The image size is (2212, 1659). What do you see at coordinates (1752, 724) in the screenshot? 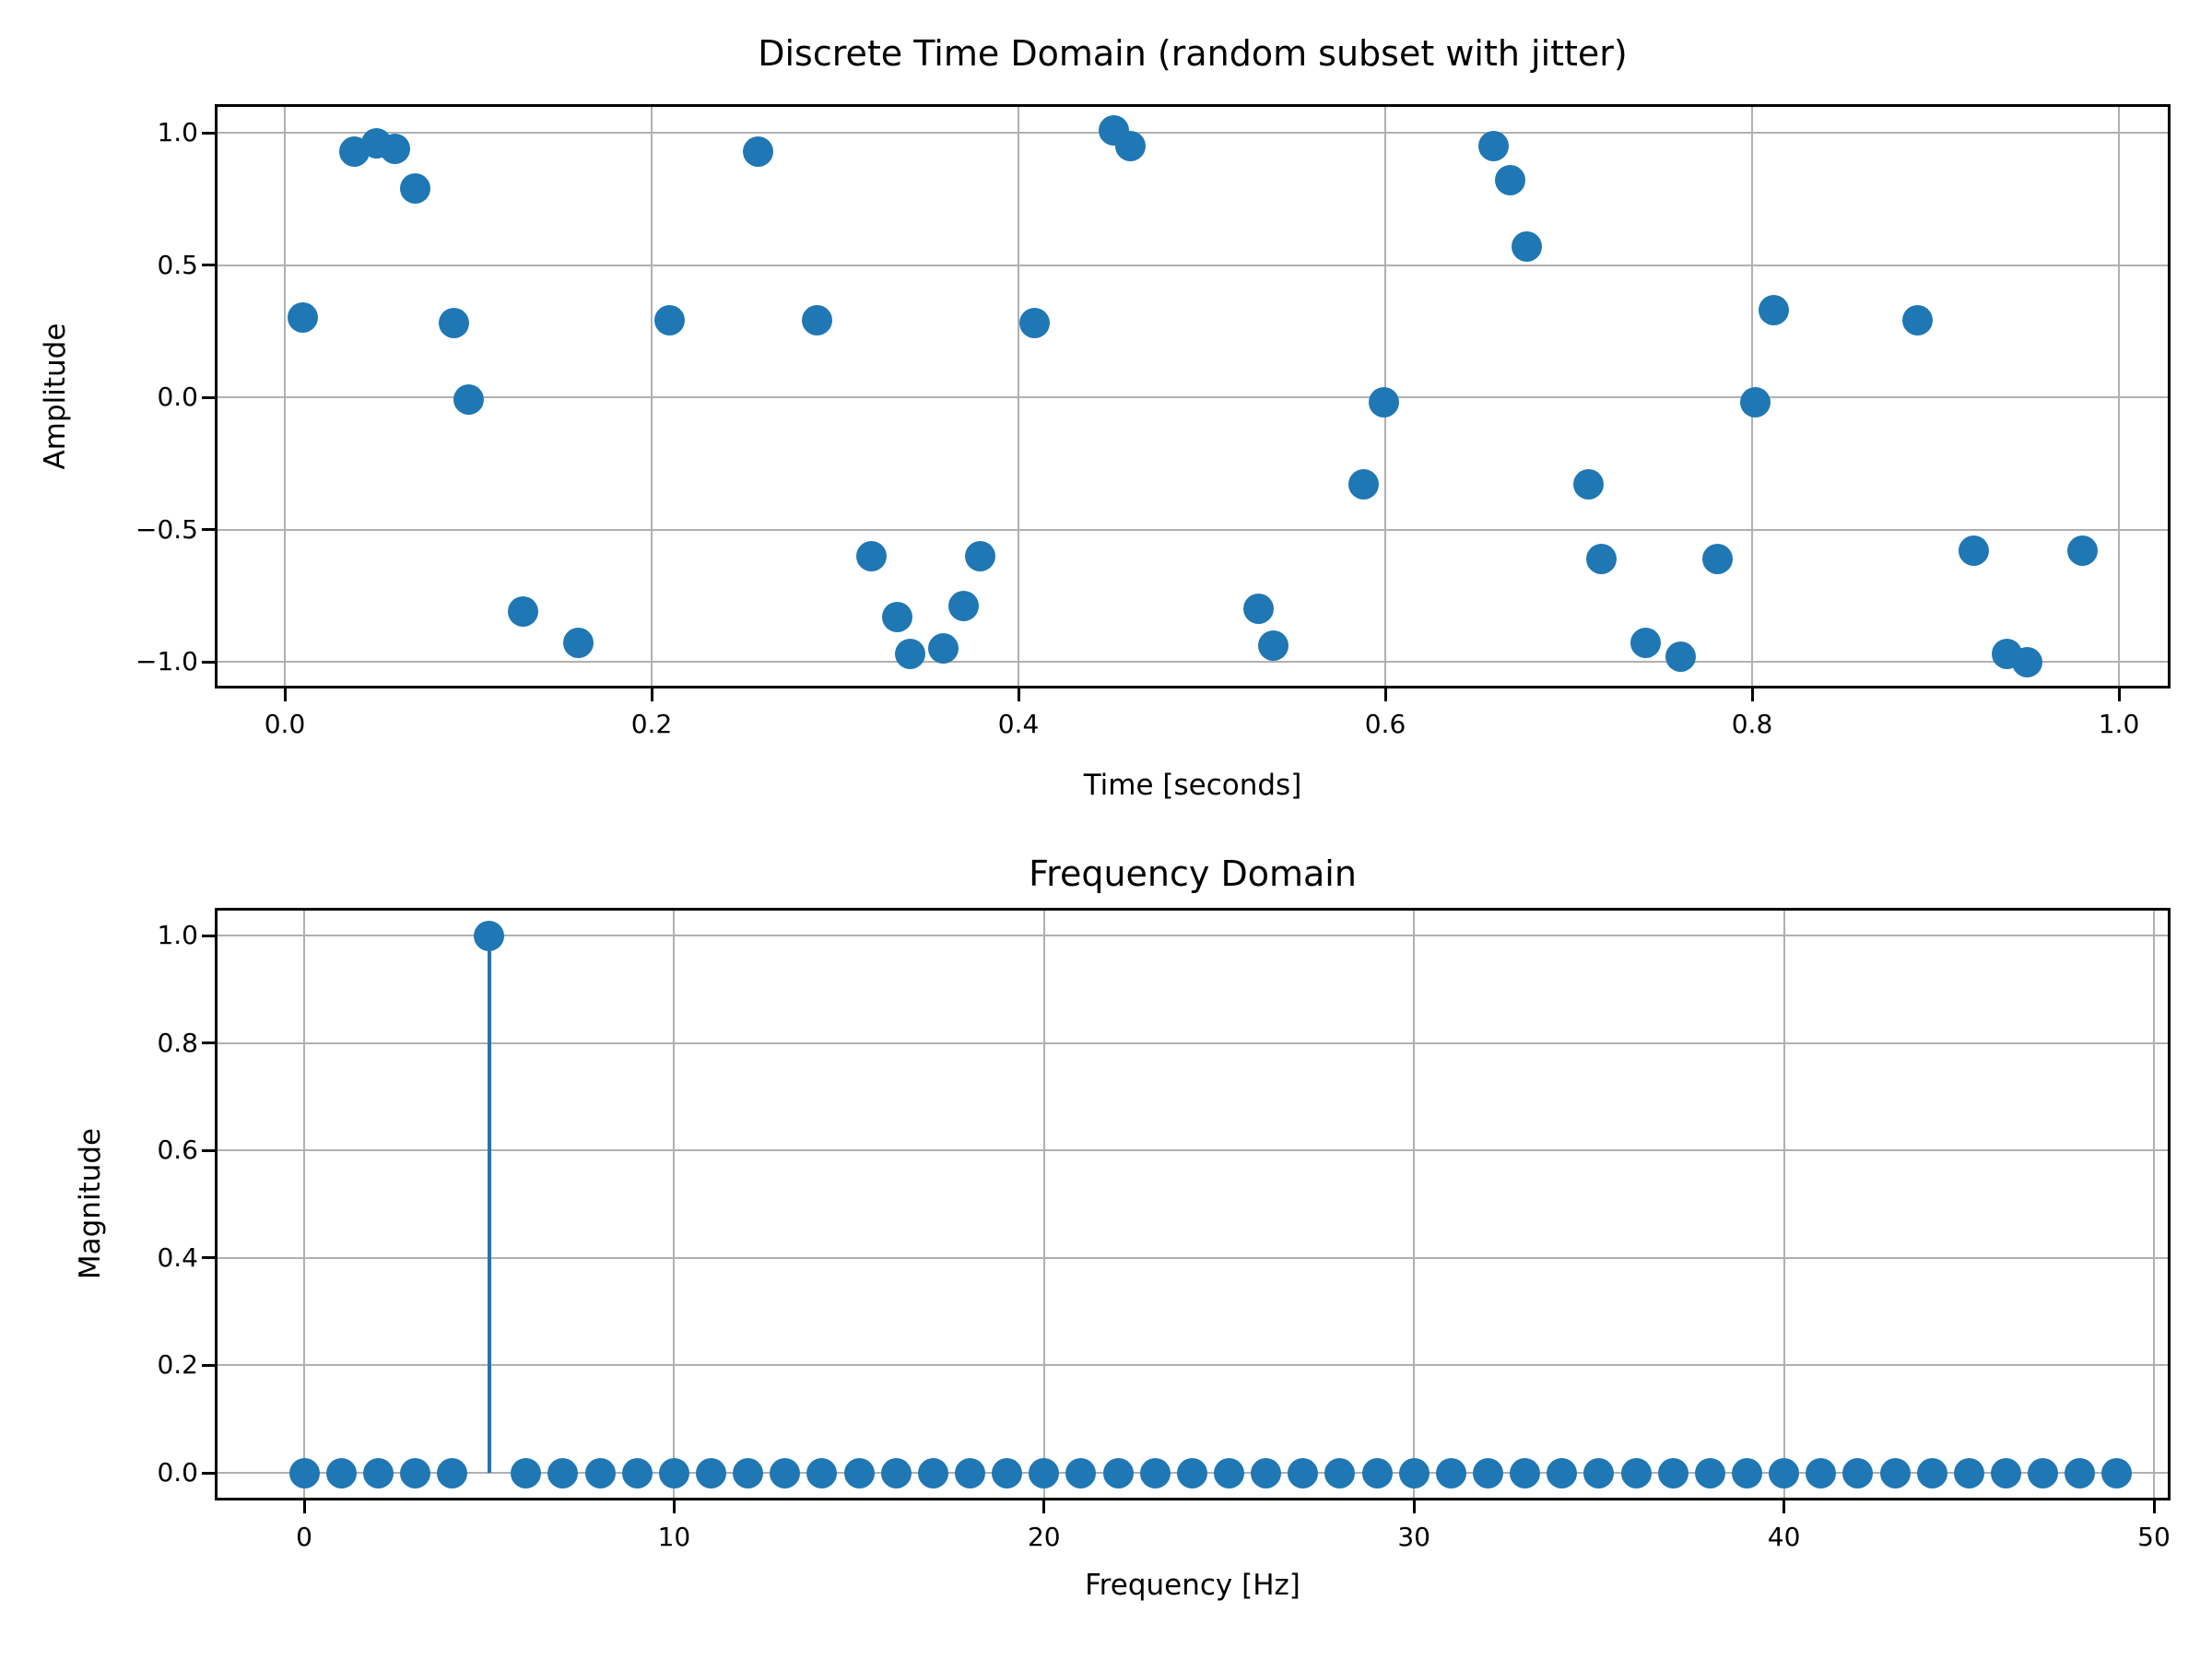
I see `x-tick-label: 0.8` at bounding box center [1752, 724].